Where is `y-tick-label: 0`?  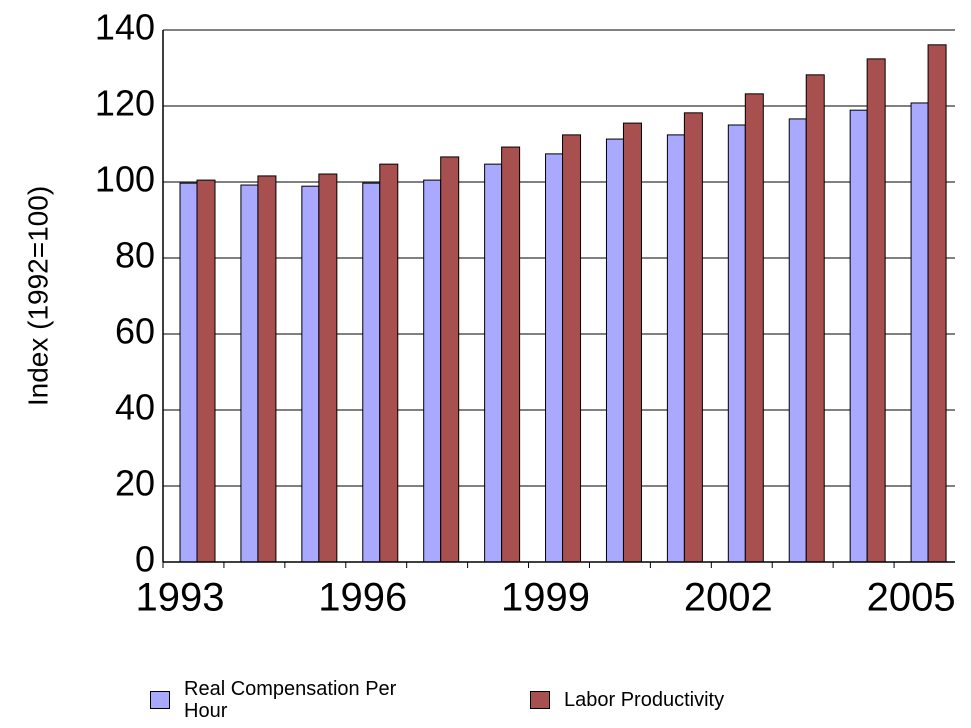
y-tick-label: 0 is located at coordinates (145, 559).